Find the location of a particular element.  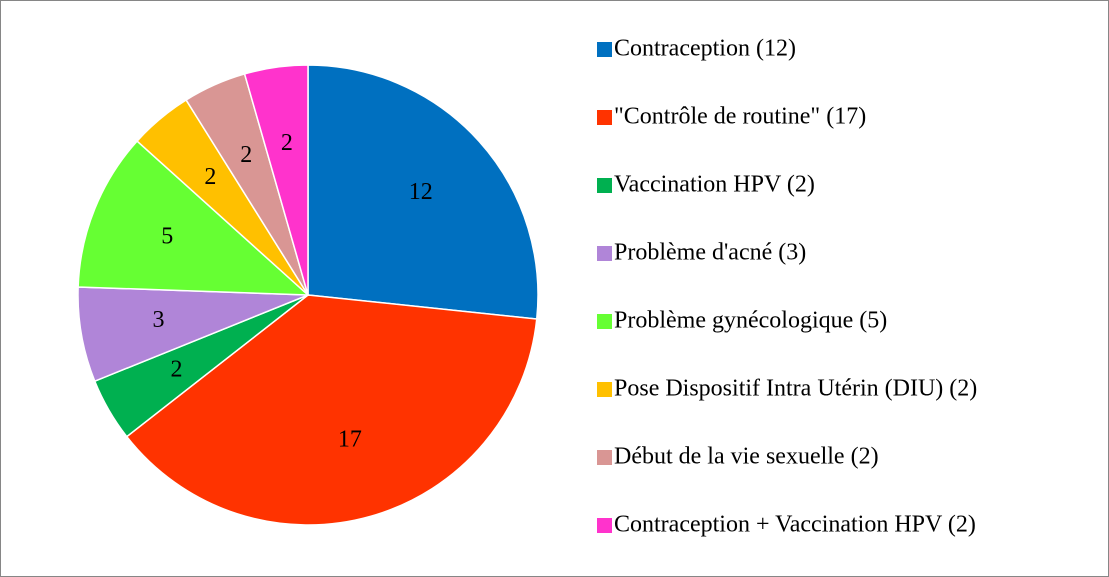

legend-label: Vaccination HPV (2) is located at coordinates (714, 185).